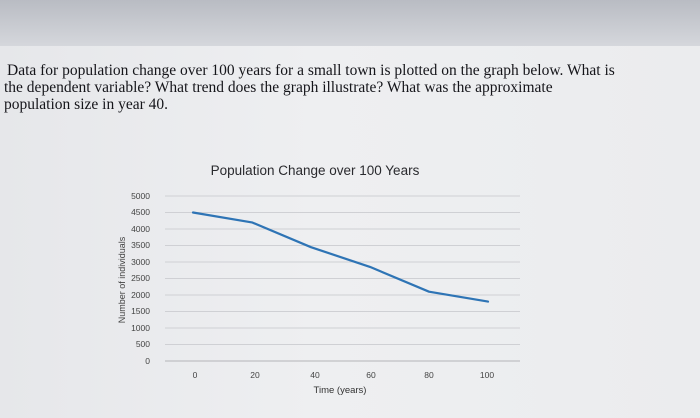 The width and height of the screenshot is (700, 418). Describe the element at coordinates (140, 295) in the screenshot. I see `y-tick-label: 2000` at that location.